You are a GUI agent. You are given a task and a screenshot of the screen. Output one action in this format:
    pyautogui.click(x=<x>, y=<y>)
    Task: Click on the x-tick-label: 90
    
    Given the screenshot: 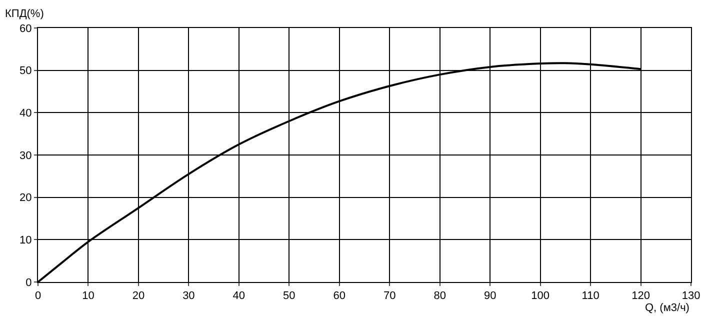 What is the action you would take?
    pyautogui.click(x=490, y=296)
    